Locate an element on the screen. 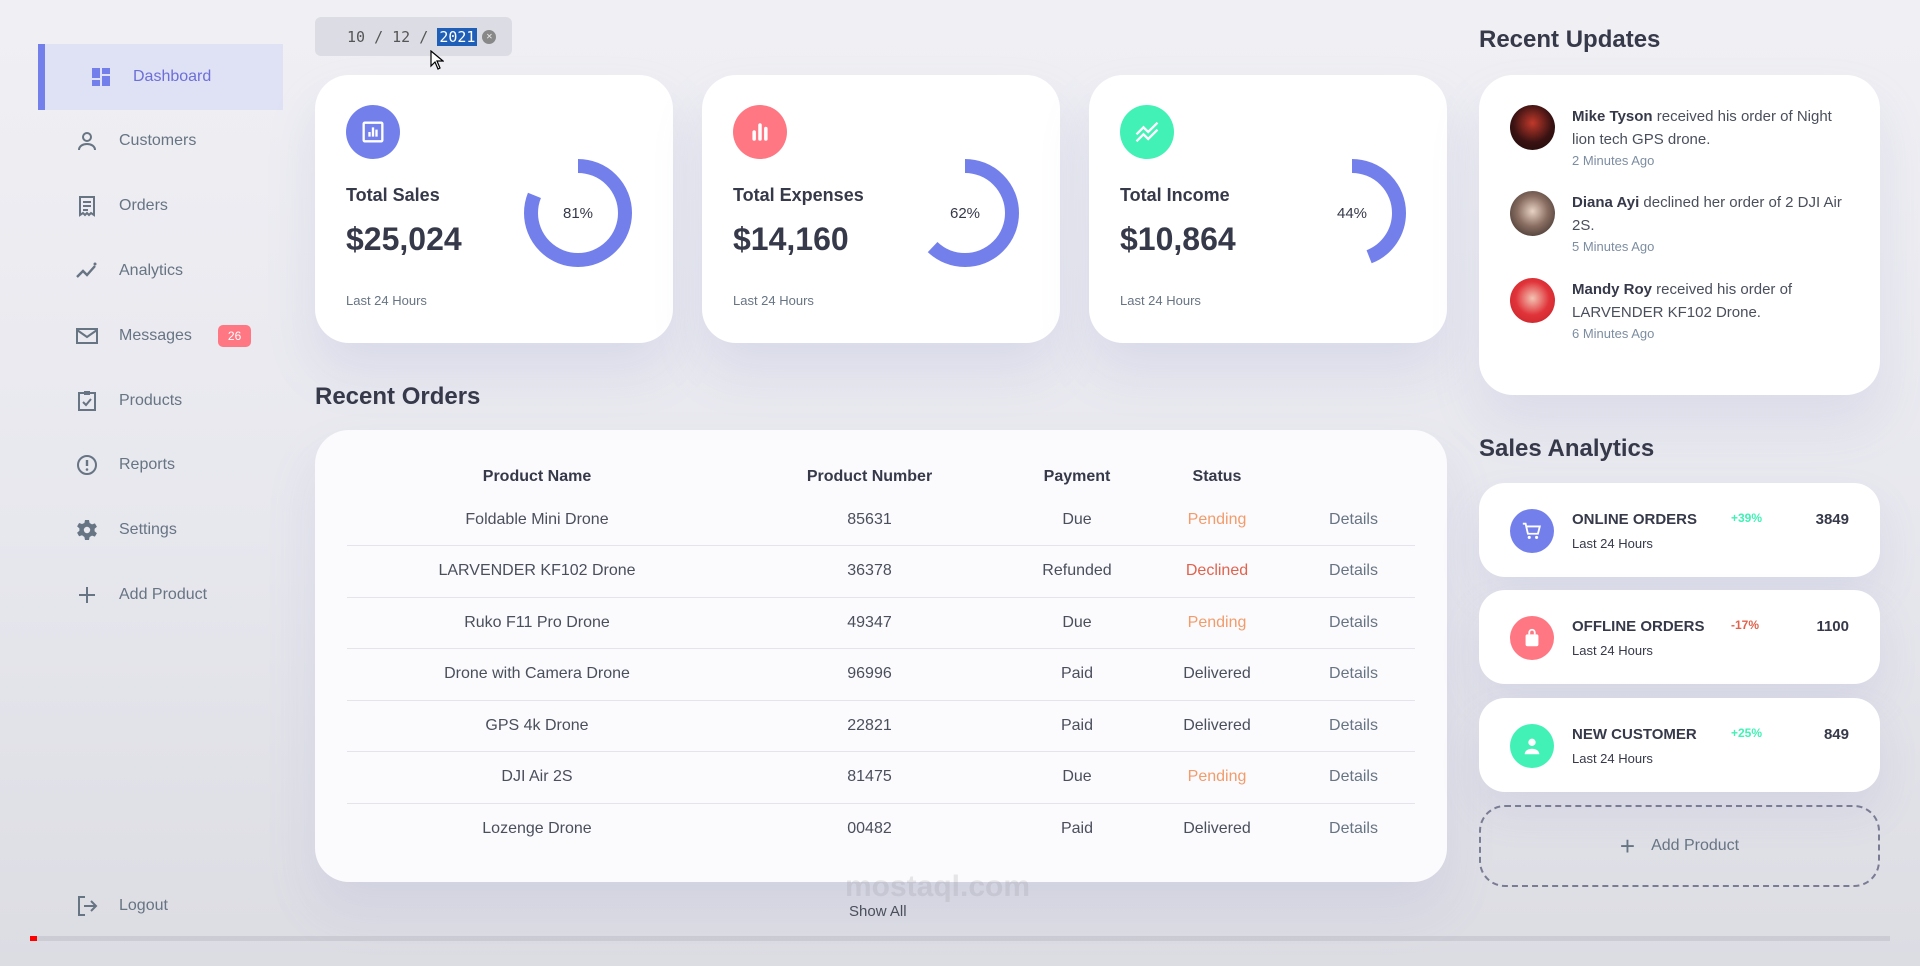 This screenshot has height=966, width=1920. stat-amount: $10,864 is located at coordinates (1178, 239).